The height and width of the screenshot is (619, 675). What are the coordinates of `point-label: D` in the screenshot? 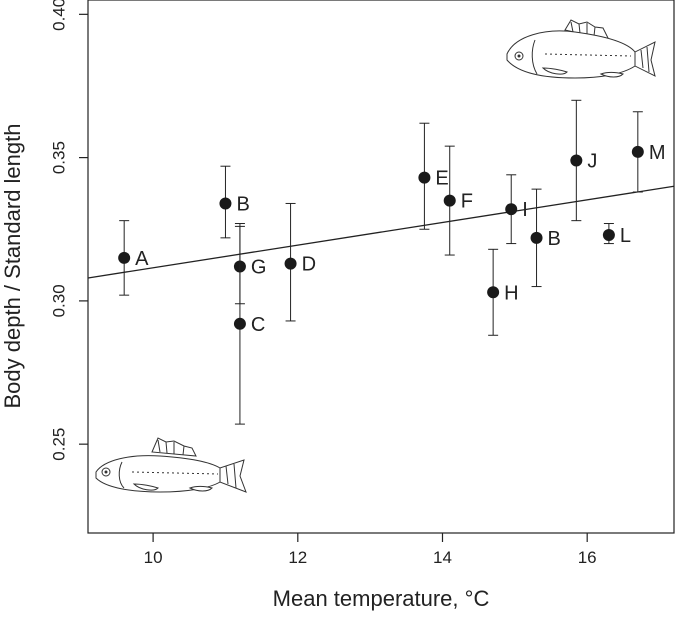 It's located at (309, 265).